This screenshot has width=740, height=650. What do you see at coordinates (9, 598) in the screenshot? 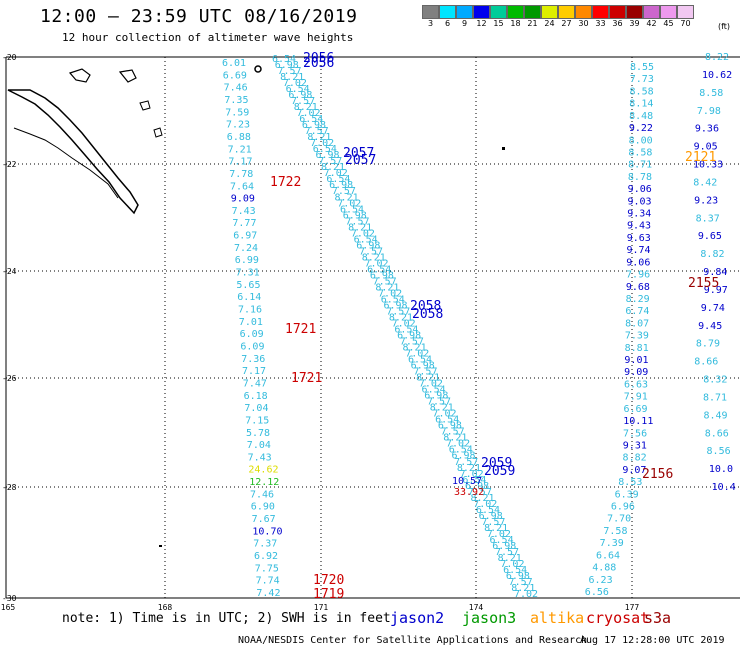
I see `lat-tick-label: -30` at bounding box center [9, 598].